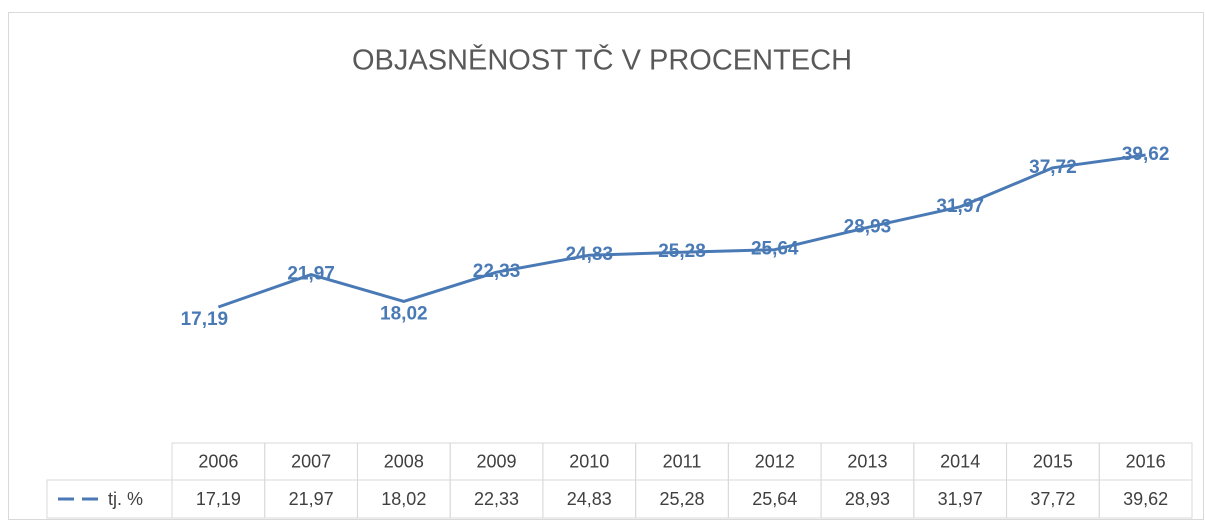 The image size is (1205, 521). I want to click on table-value: 25,28, so click(681, 499).